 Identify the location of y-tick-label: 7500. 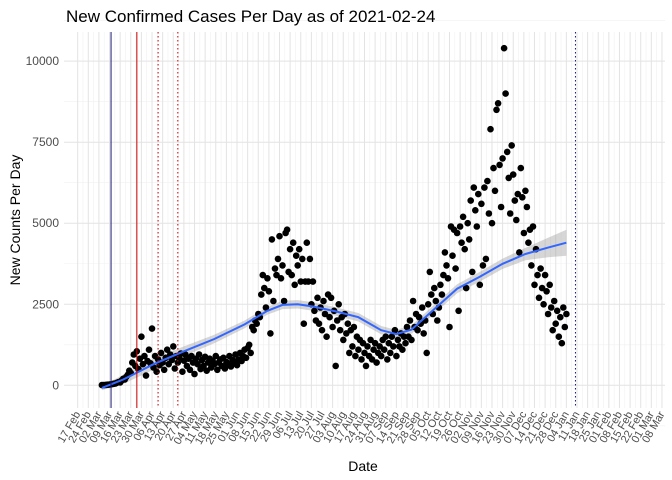
(45, 142).